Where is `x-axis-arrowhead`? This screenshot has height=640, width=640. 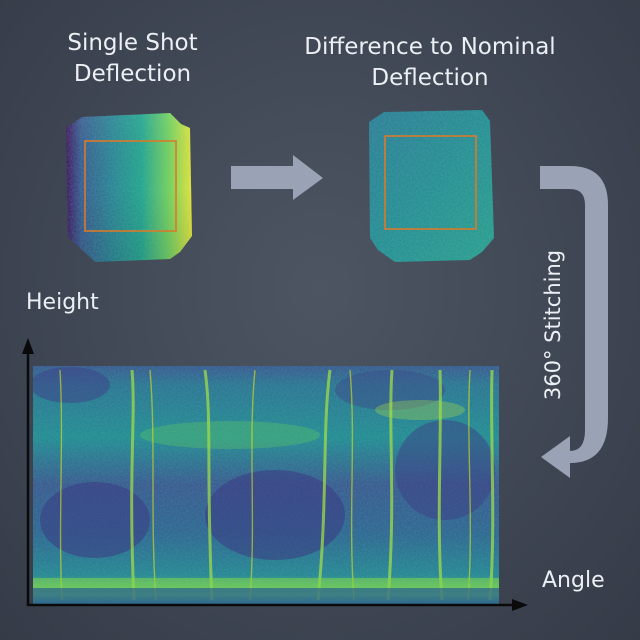
x-axis-arrowhead is located at coordinates (520, 605).